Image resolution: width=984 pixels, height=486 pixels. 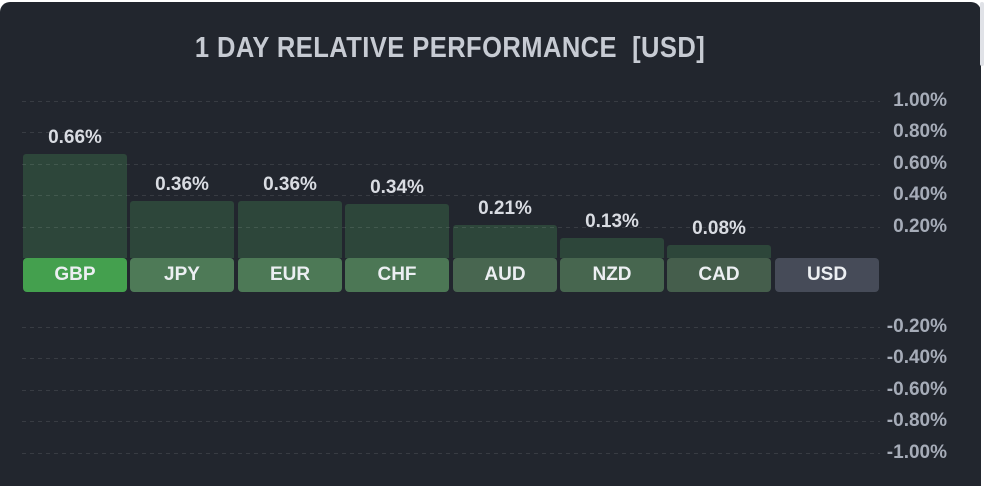 What do you see at coordinates (451, 453) in the screenshot?
I see `gridline--1.00%` at bounding box center [451, 453].